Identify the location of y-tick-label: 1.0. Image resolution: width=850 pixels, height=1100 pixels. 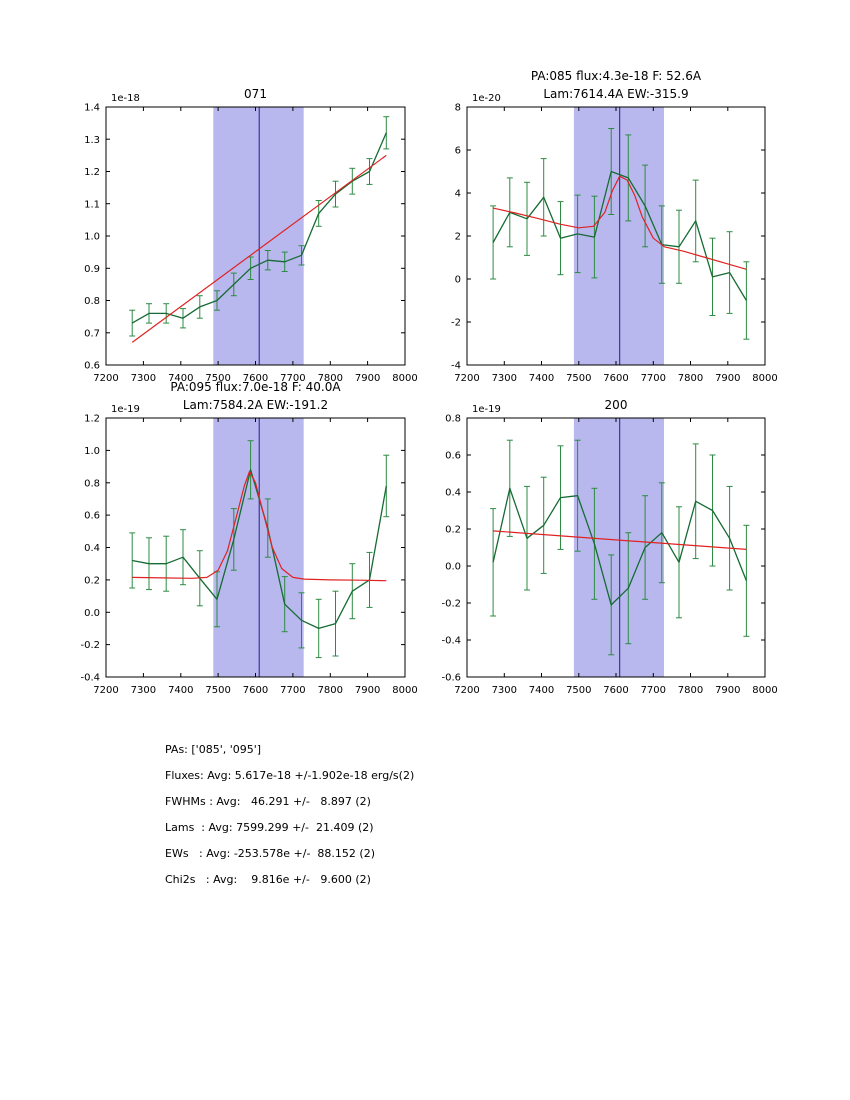
(92, 237).